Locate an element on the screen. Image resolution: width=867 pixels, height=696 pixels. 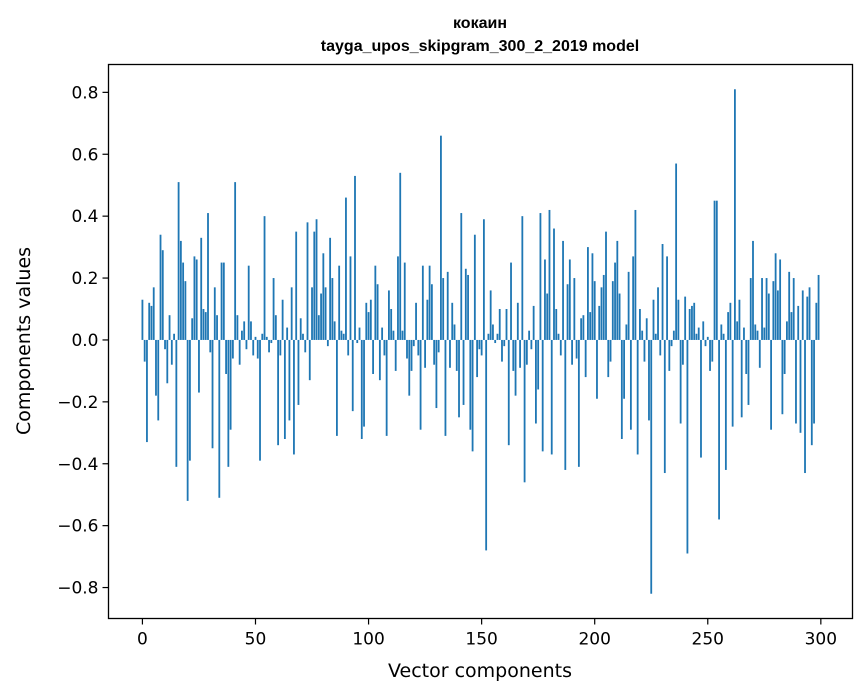
x-tick-label: 200 is located at coordinates (594, 640).